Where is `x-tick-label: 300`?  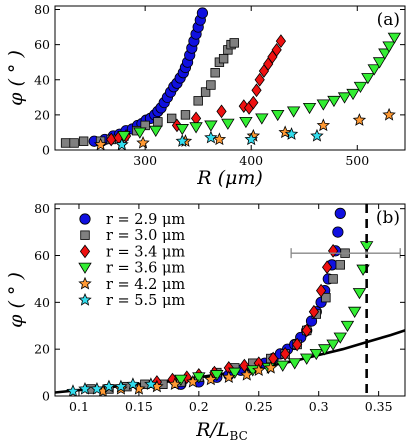 x-tick-label: 300 is located at coordinates (145, 160).